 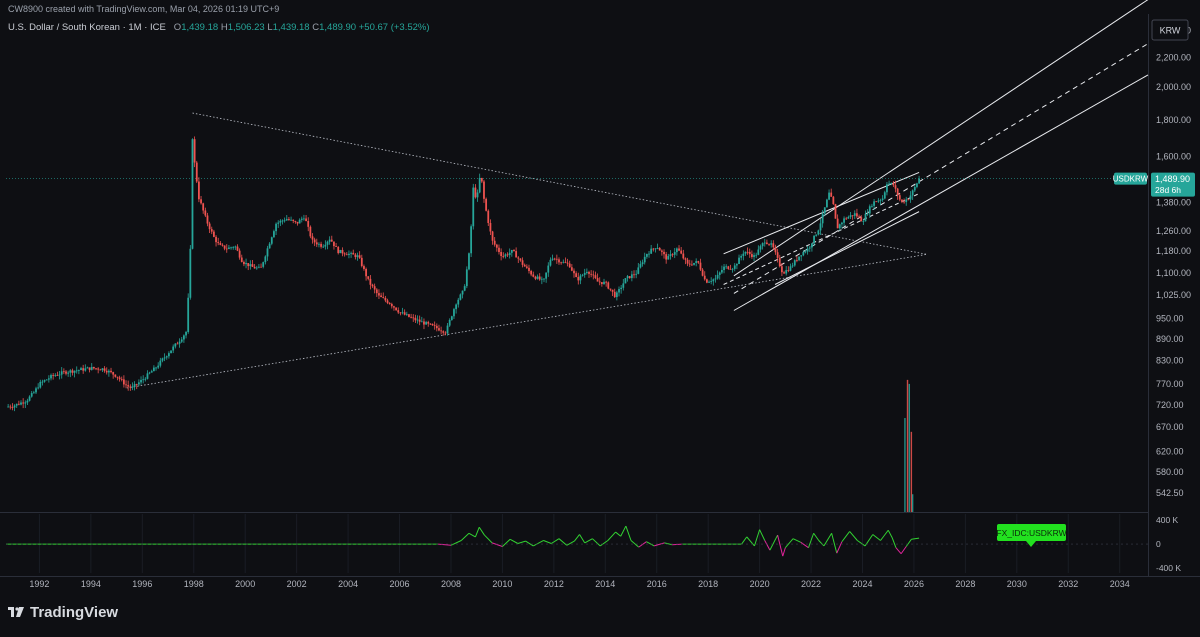 What do you see at coordinates (400, 584) in the screenshot?
I see `year-tick-label: 2006` at bounding box center [400, 584].